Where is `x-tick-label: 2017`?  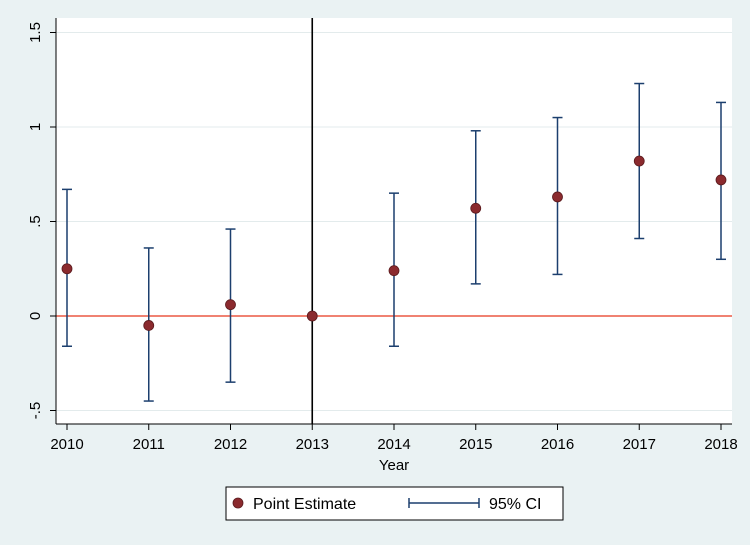
x-tick-label: 2017 is located at coordinates (639, 444).